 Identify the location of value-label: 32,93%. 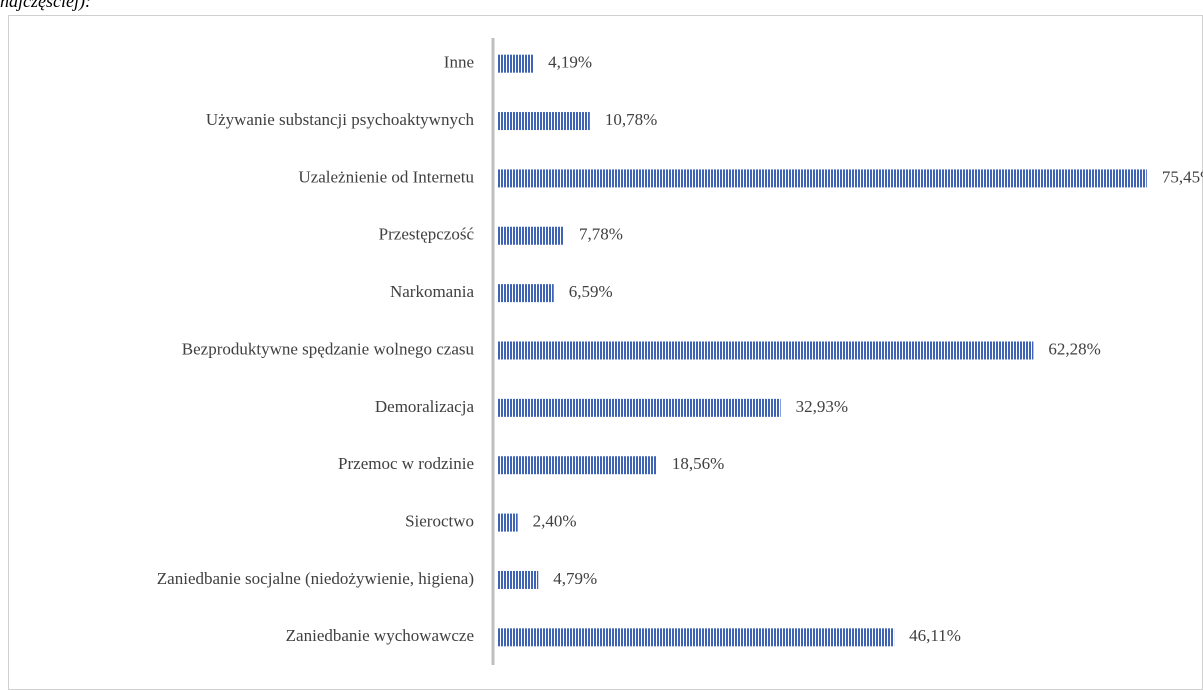
(822, 406).